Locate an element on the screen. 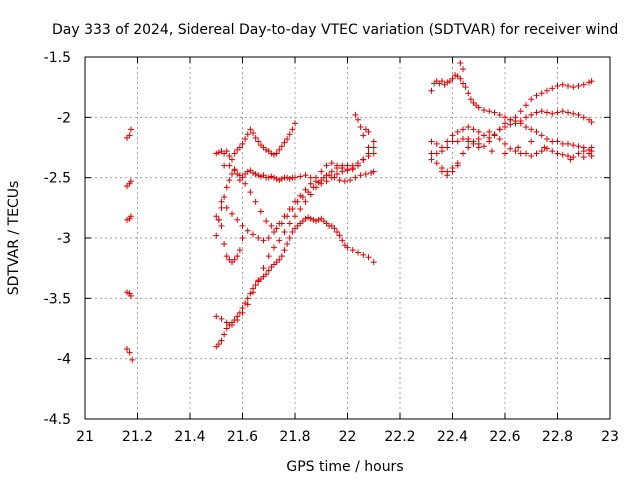 This screenshot has height=480, width=640. x-tick-label: 21.2 is located at coordinates (137, 437).